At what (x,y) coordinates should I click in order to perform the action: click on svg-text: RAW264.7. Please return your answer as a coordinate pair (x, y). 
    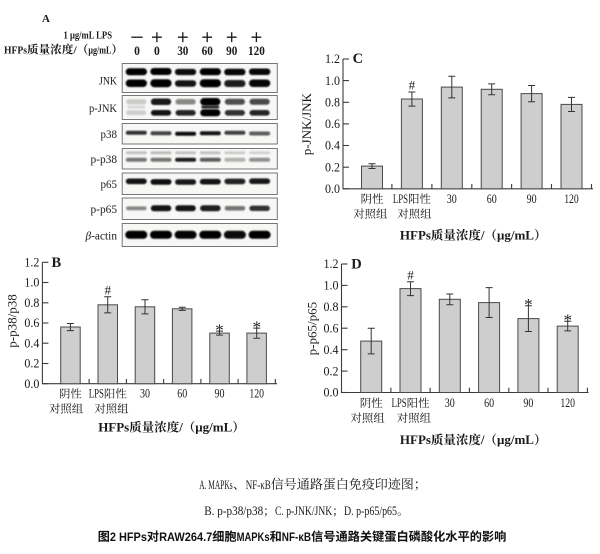
    Looking at the image, I should click on (185, 537).